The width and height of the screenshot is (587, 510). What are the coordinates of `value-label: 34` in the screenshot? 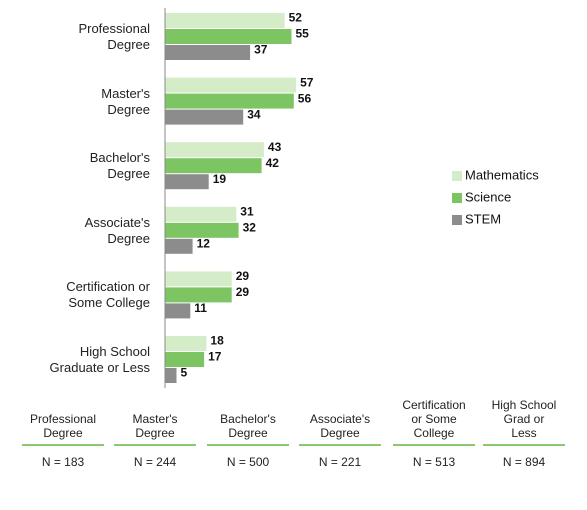 It's located at (254, 114).